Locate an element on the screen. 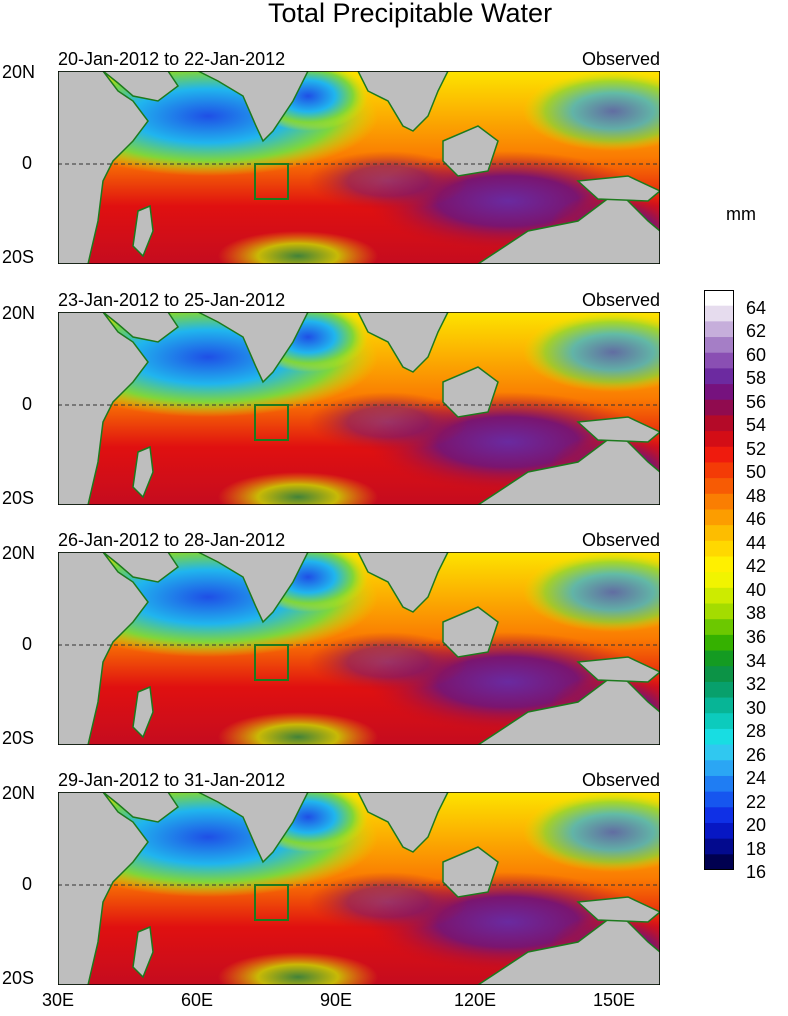 The height and width of the screenshot is (1016, 788). colorbar-tick-label: 60 is located at coordinates (756, 354).